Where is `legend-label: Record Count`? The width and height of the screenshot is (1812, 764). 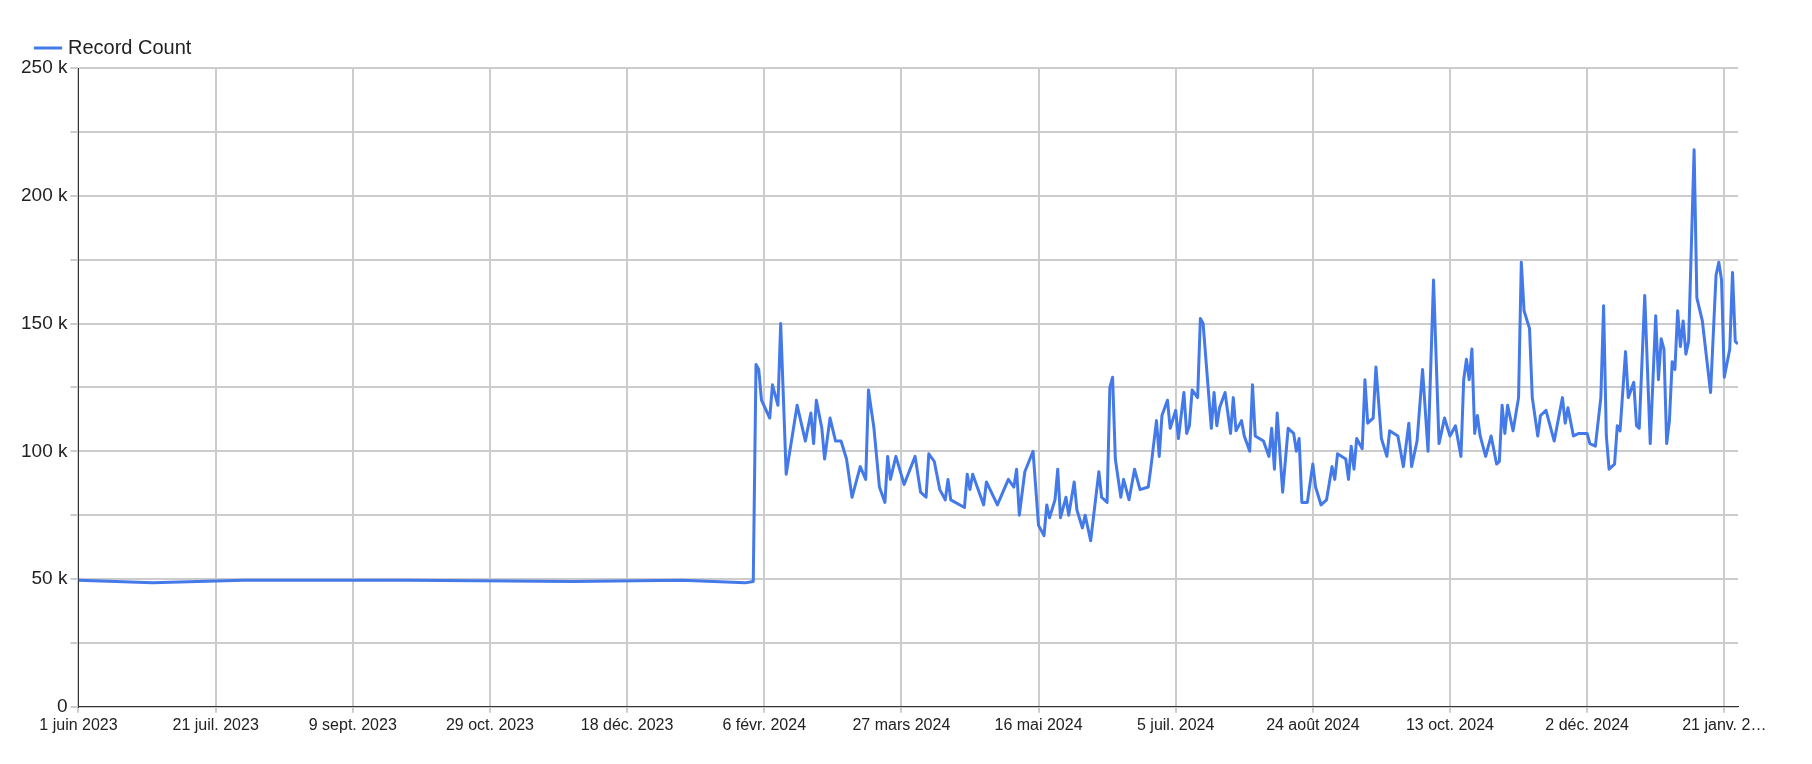 legend-label: Record Count is located at coordinates (130, 46).